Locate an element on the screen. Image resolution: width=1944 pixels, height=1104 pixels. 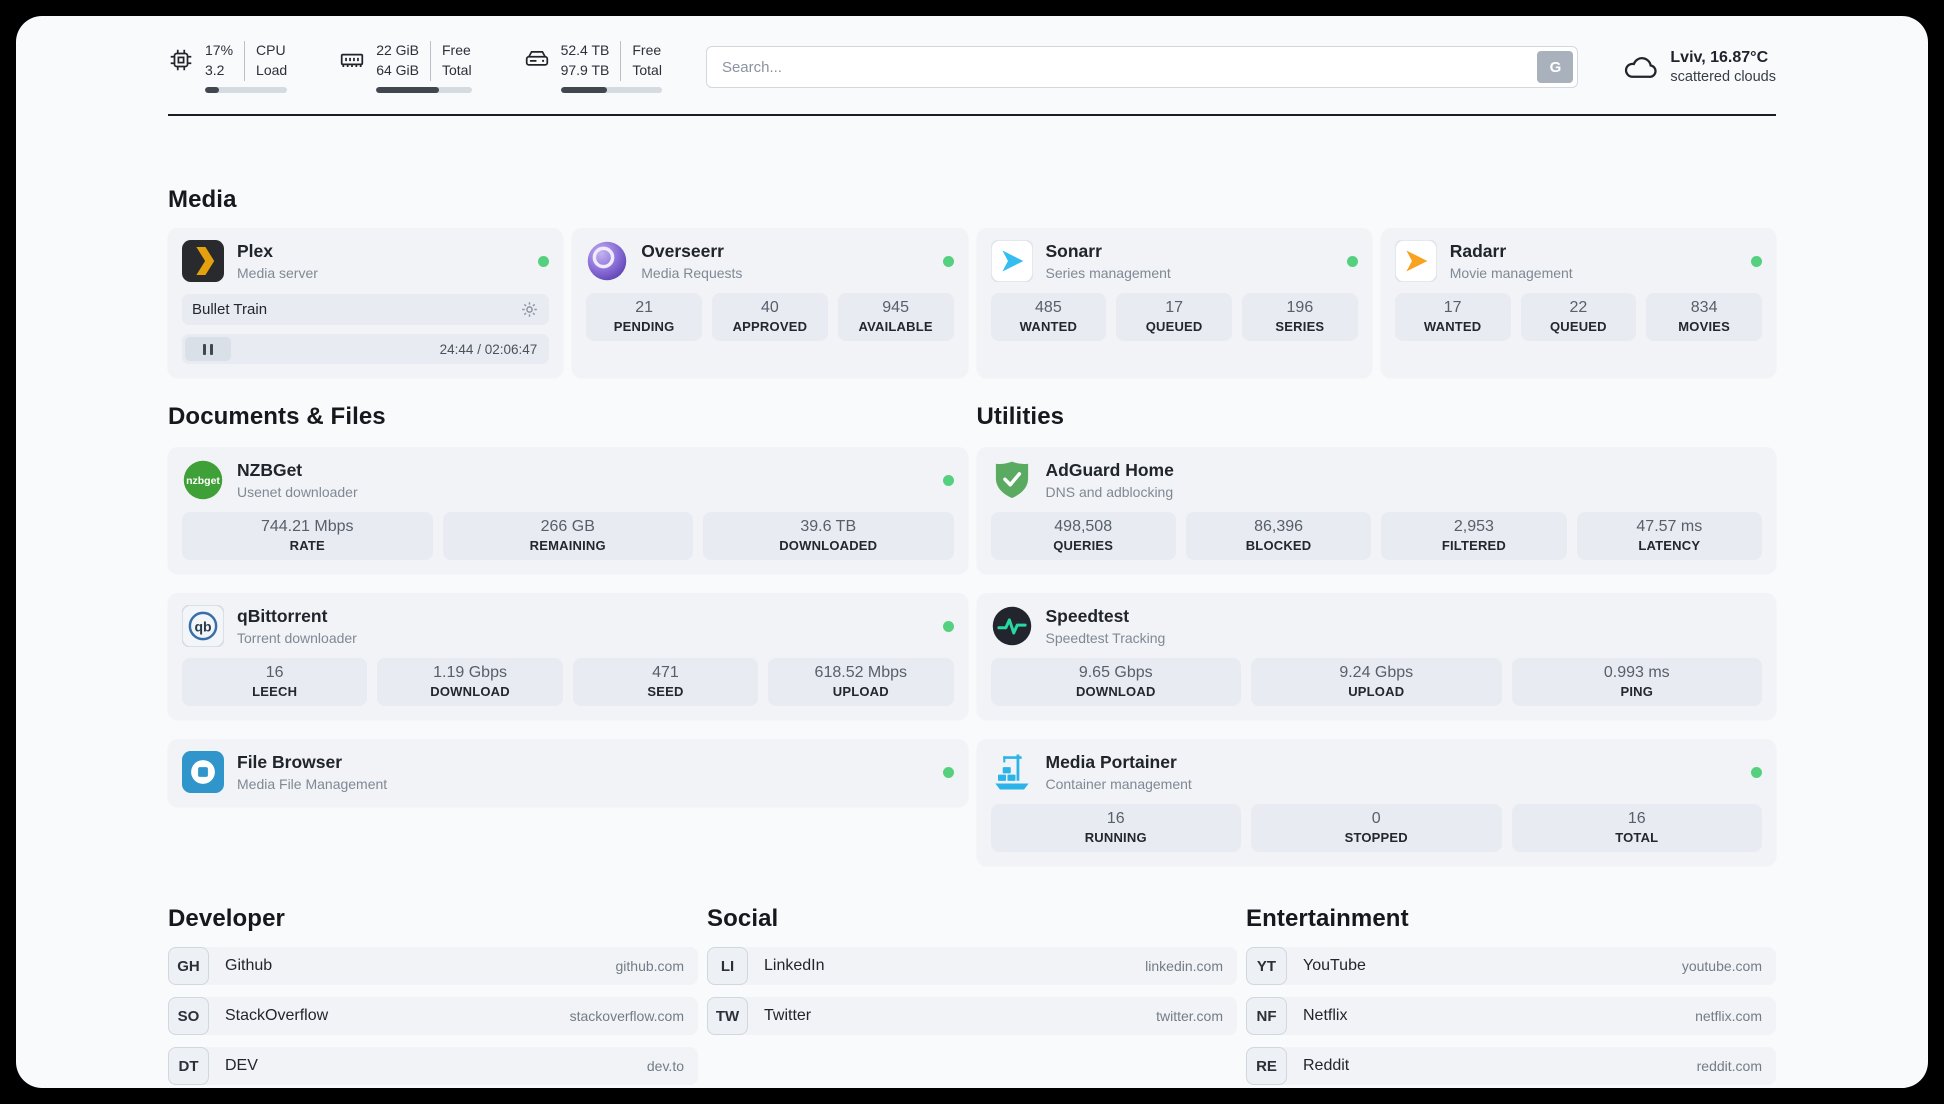
overseerr-icon is located at coordinates (607, 261).